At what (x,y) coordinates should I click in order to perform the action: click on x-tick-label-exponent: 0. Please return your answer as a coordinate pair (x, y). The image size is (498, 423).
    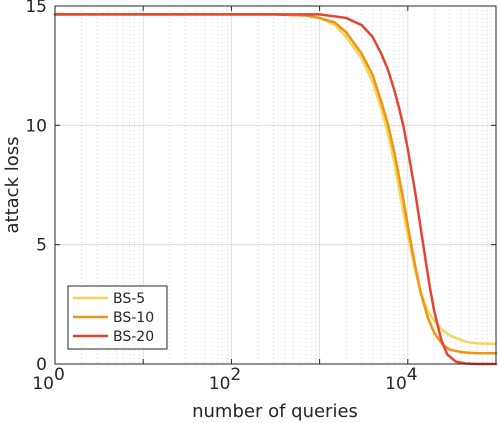
    Looking at the image, I should click on (59, 375).